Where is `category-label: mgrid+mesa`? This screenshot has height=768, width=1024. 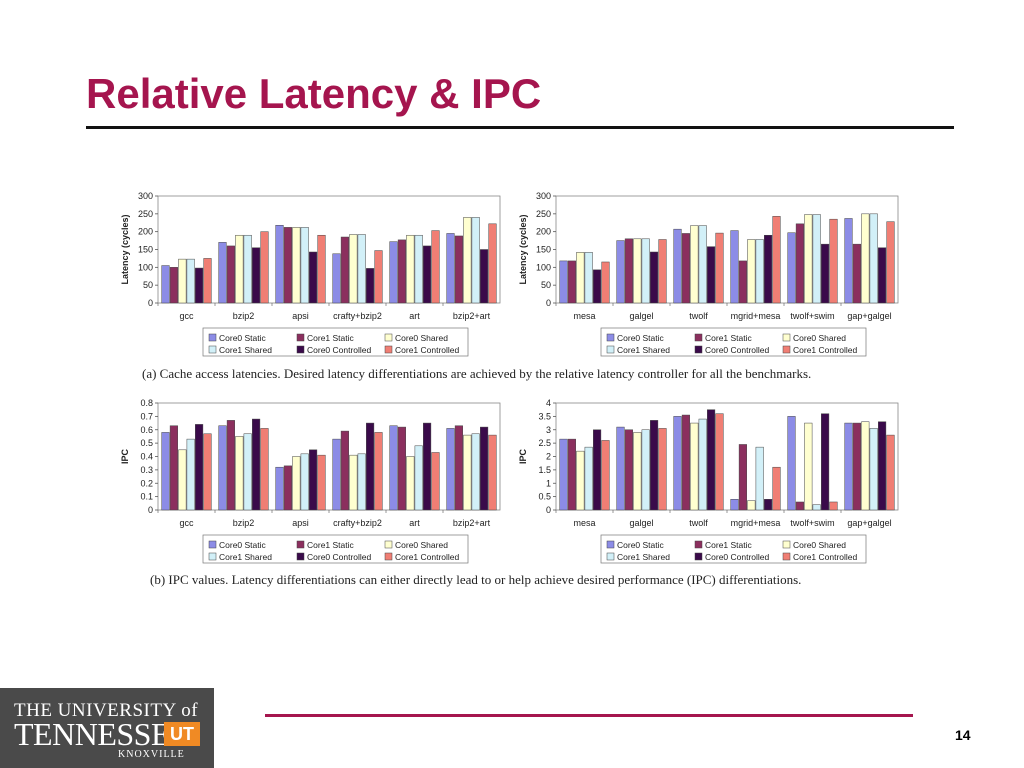
category-label: mgrid+mesa is located at coordinates (756, 523).